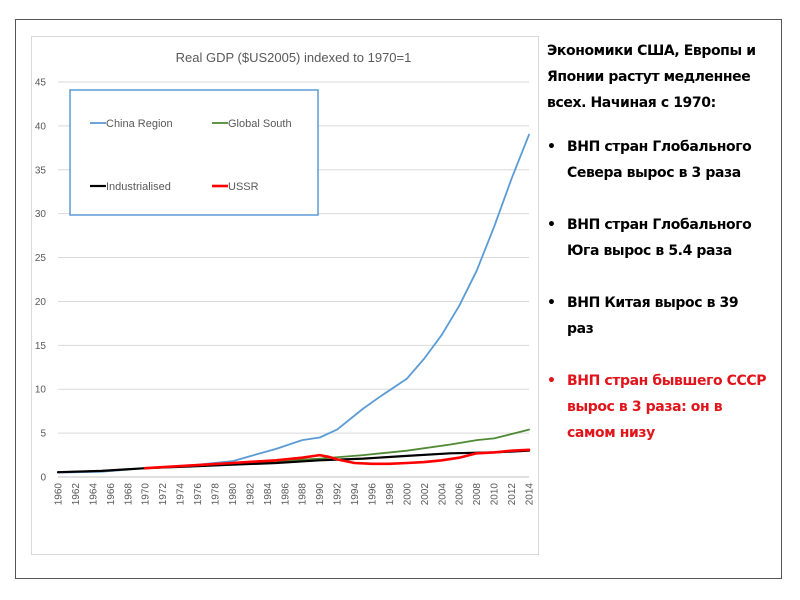 The height and width of the screenshot is (600, 800). What do you see at coordinates (373, 494) in the screenshot?
I see `x-tick-label: 1996` at bounding box center [373, 494].